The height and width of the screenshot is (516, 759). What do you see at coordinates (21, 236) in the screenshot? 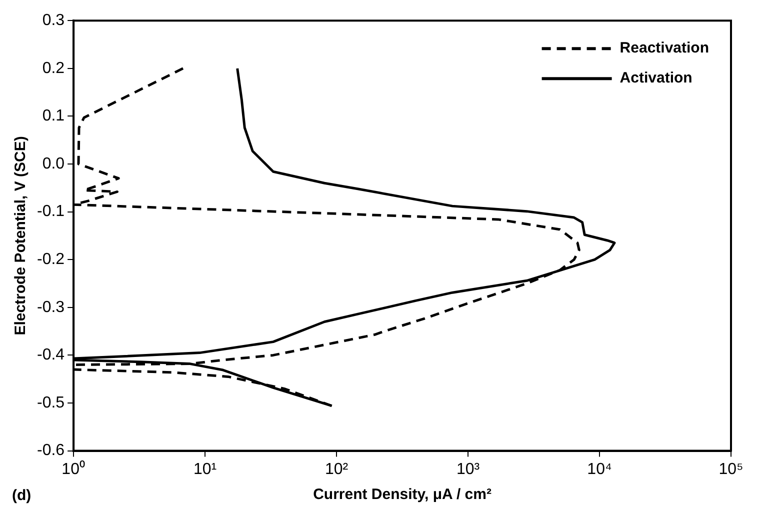
I see `y-axis-title: Electrode Potential, V (SCE)` at bounding box center [21, 236].